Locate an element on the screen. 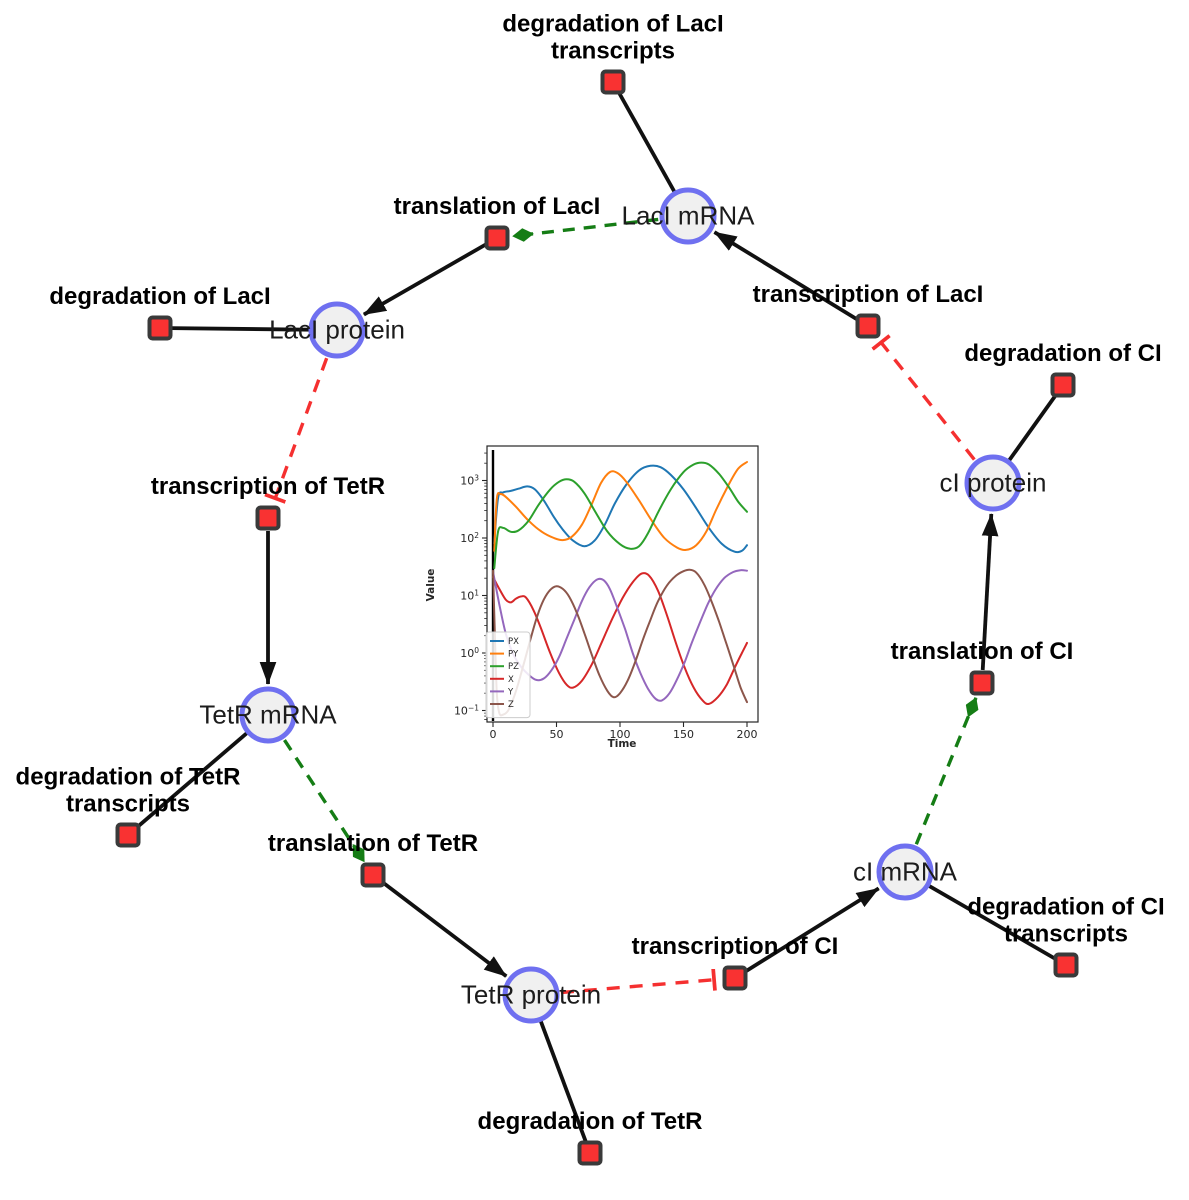 This screenshot has width=1189, height=1200. edge-reactant-cI_mRNA-deg_CI_transcripts is located at coordinates (985, 918).